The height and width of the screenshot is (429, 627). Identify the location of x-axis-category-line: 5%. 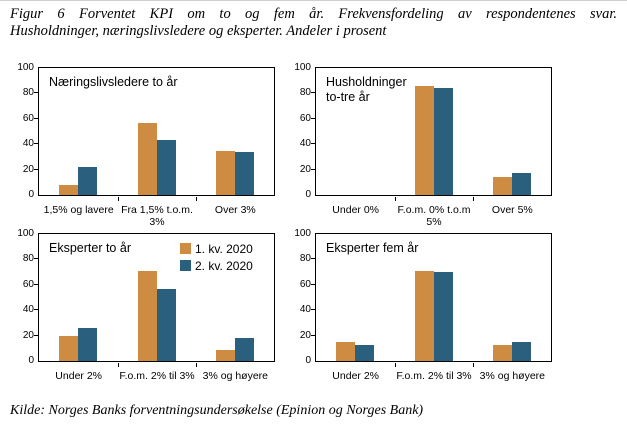
(434, 222).